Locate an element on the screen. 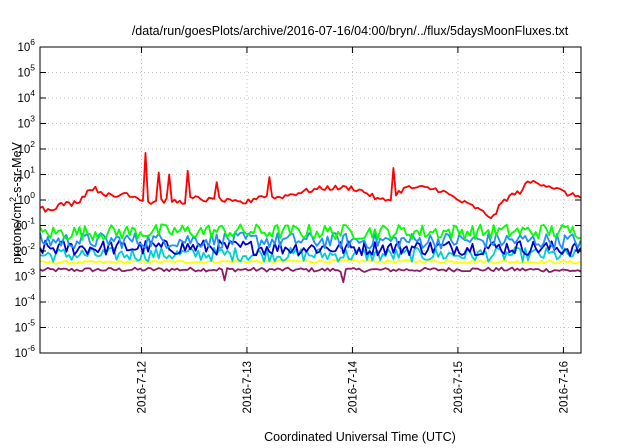  y-axis-label: protons/cm2-s-sr-MeV is located at coordinates (17, 203).